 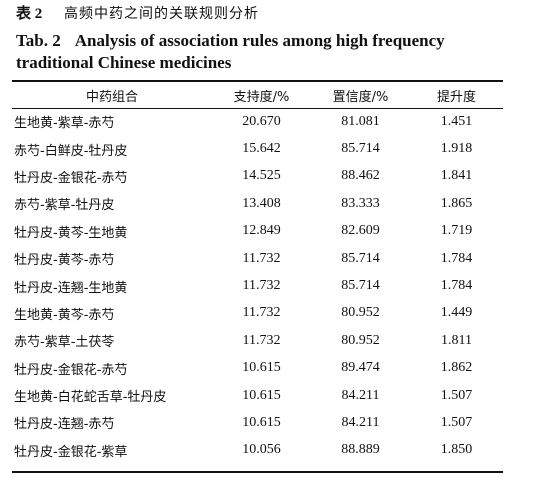 What do you see at coordinates (360, 450) in the screenshot?
I see `cell-confidence: 88.889` at bounding box center [360, 450].